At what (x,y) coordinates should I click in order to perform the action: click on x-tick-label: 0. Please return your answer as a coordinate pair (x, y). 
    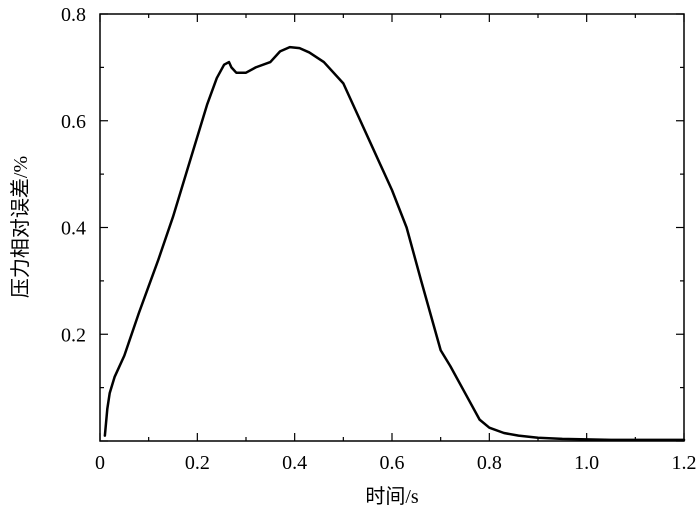
    Looking at the image, I should click on (100, 463).